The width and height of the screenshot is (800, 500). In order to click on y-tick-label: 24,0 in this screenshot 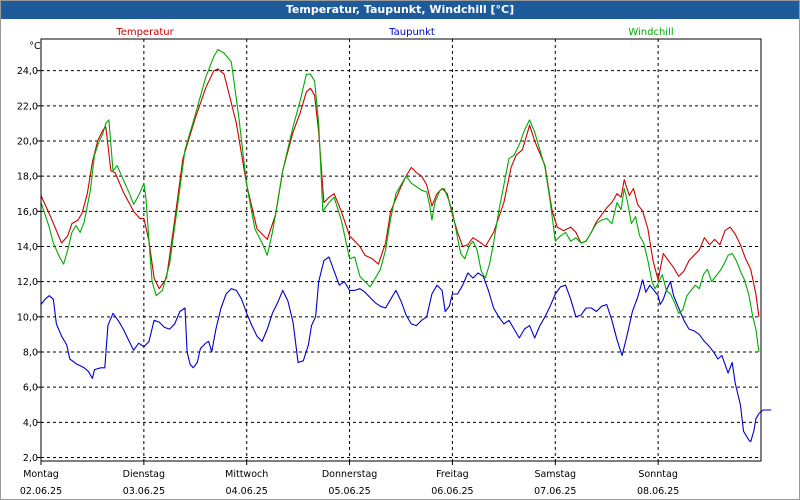, I will do `click(27, 71)`.